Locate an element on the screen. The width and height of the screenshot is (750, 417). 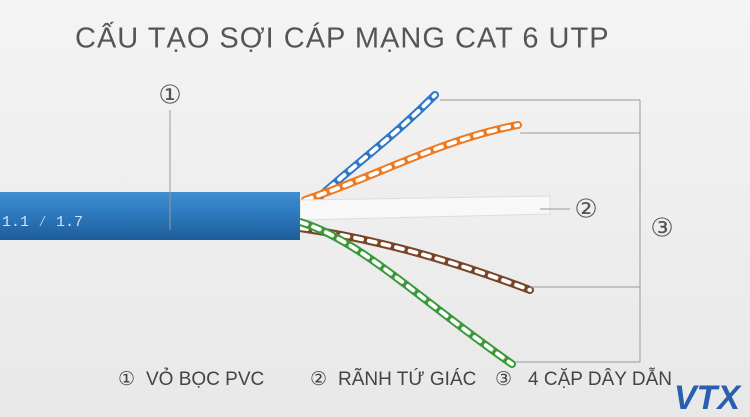
cable-jacket is located at coordinates (150, 216).